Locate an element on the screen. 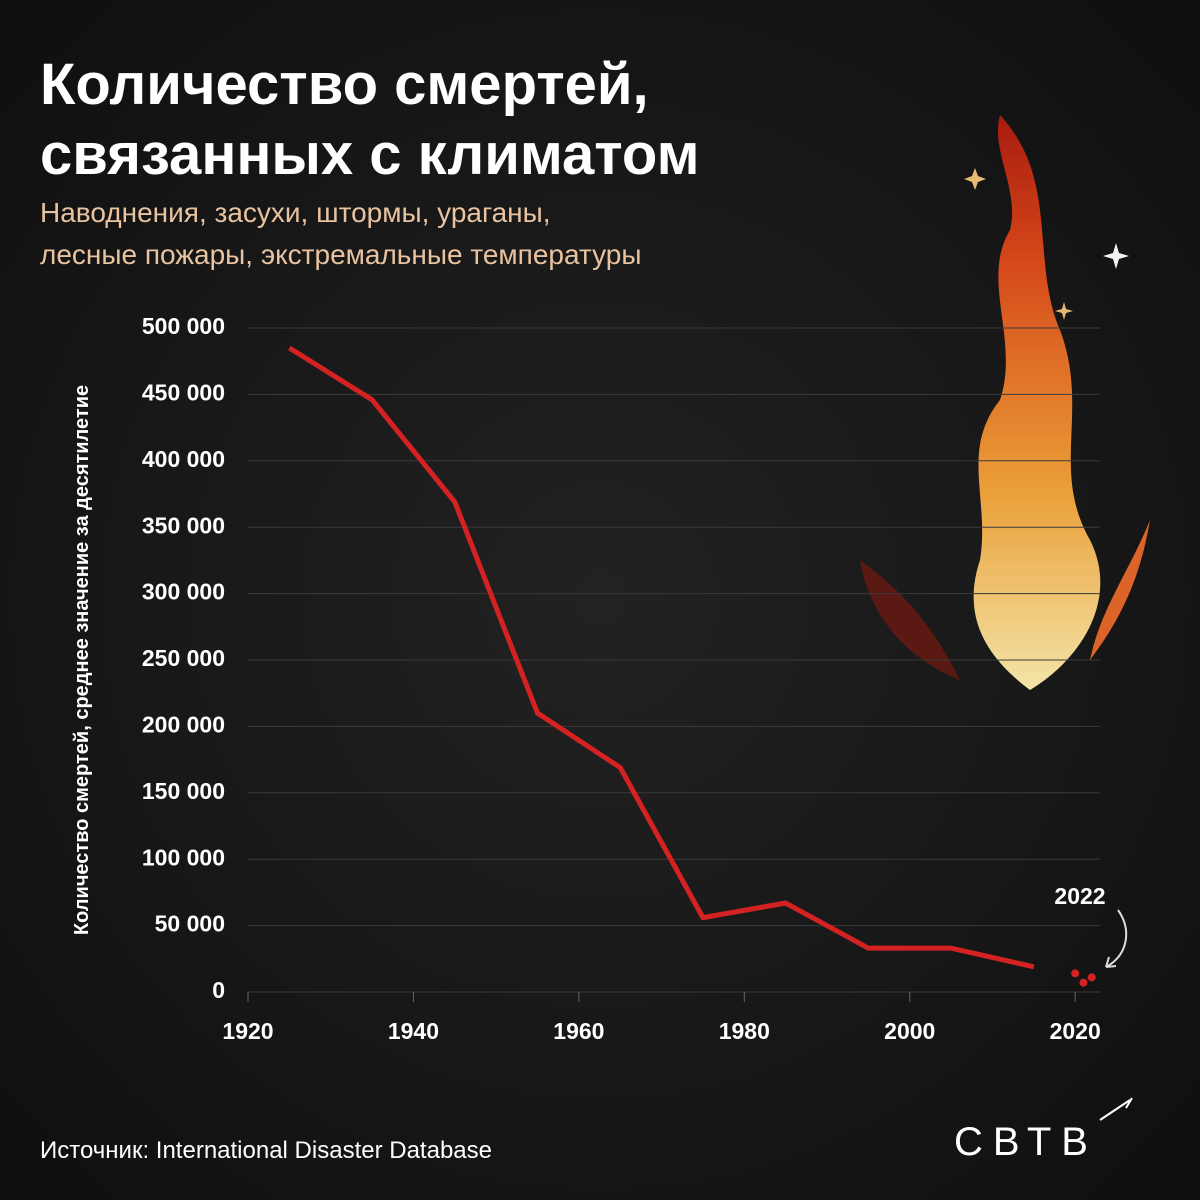  y-tick-label: 450 000 is located at coordinates (183, 392).